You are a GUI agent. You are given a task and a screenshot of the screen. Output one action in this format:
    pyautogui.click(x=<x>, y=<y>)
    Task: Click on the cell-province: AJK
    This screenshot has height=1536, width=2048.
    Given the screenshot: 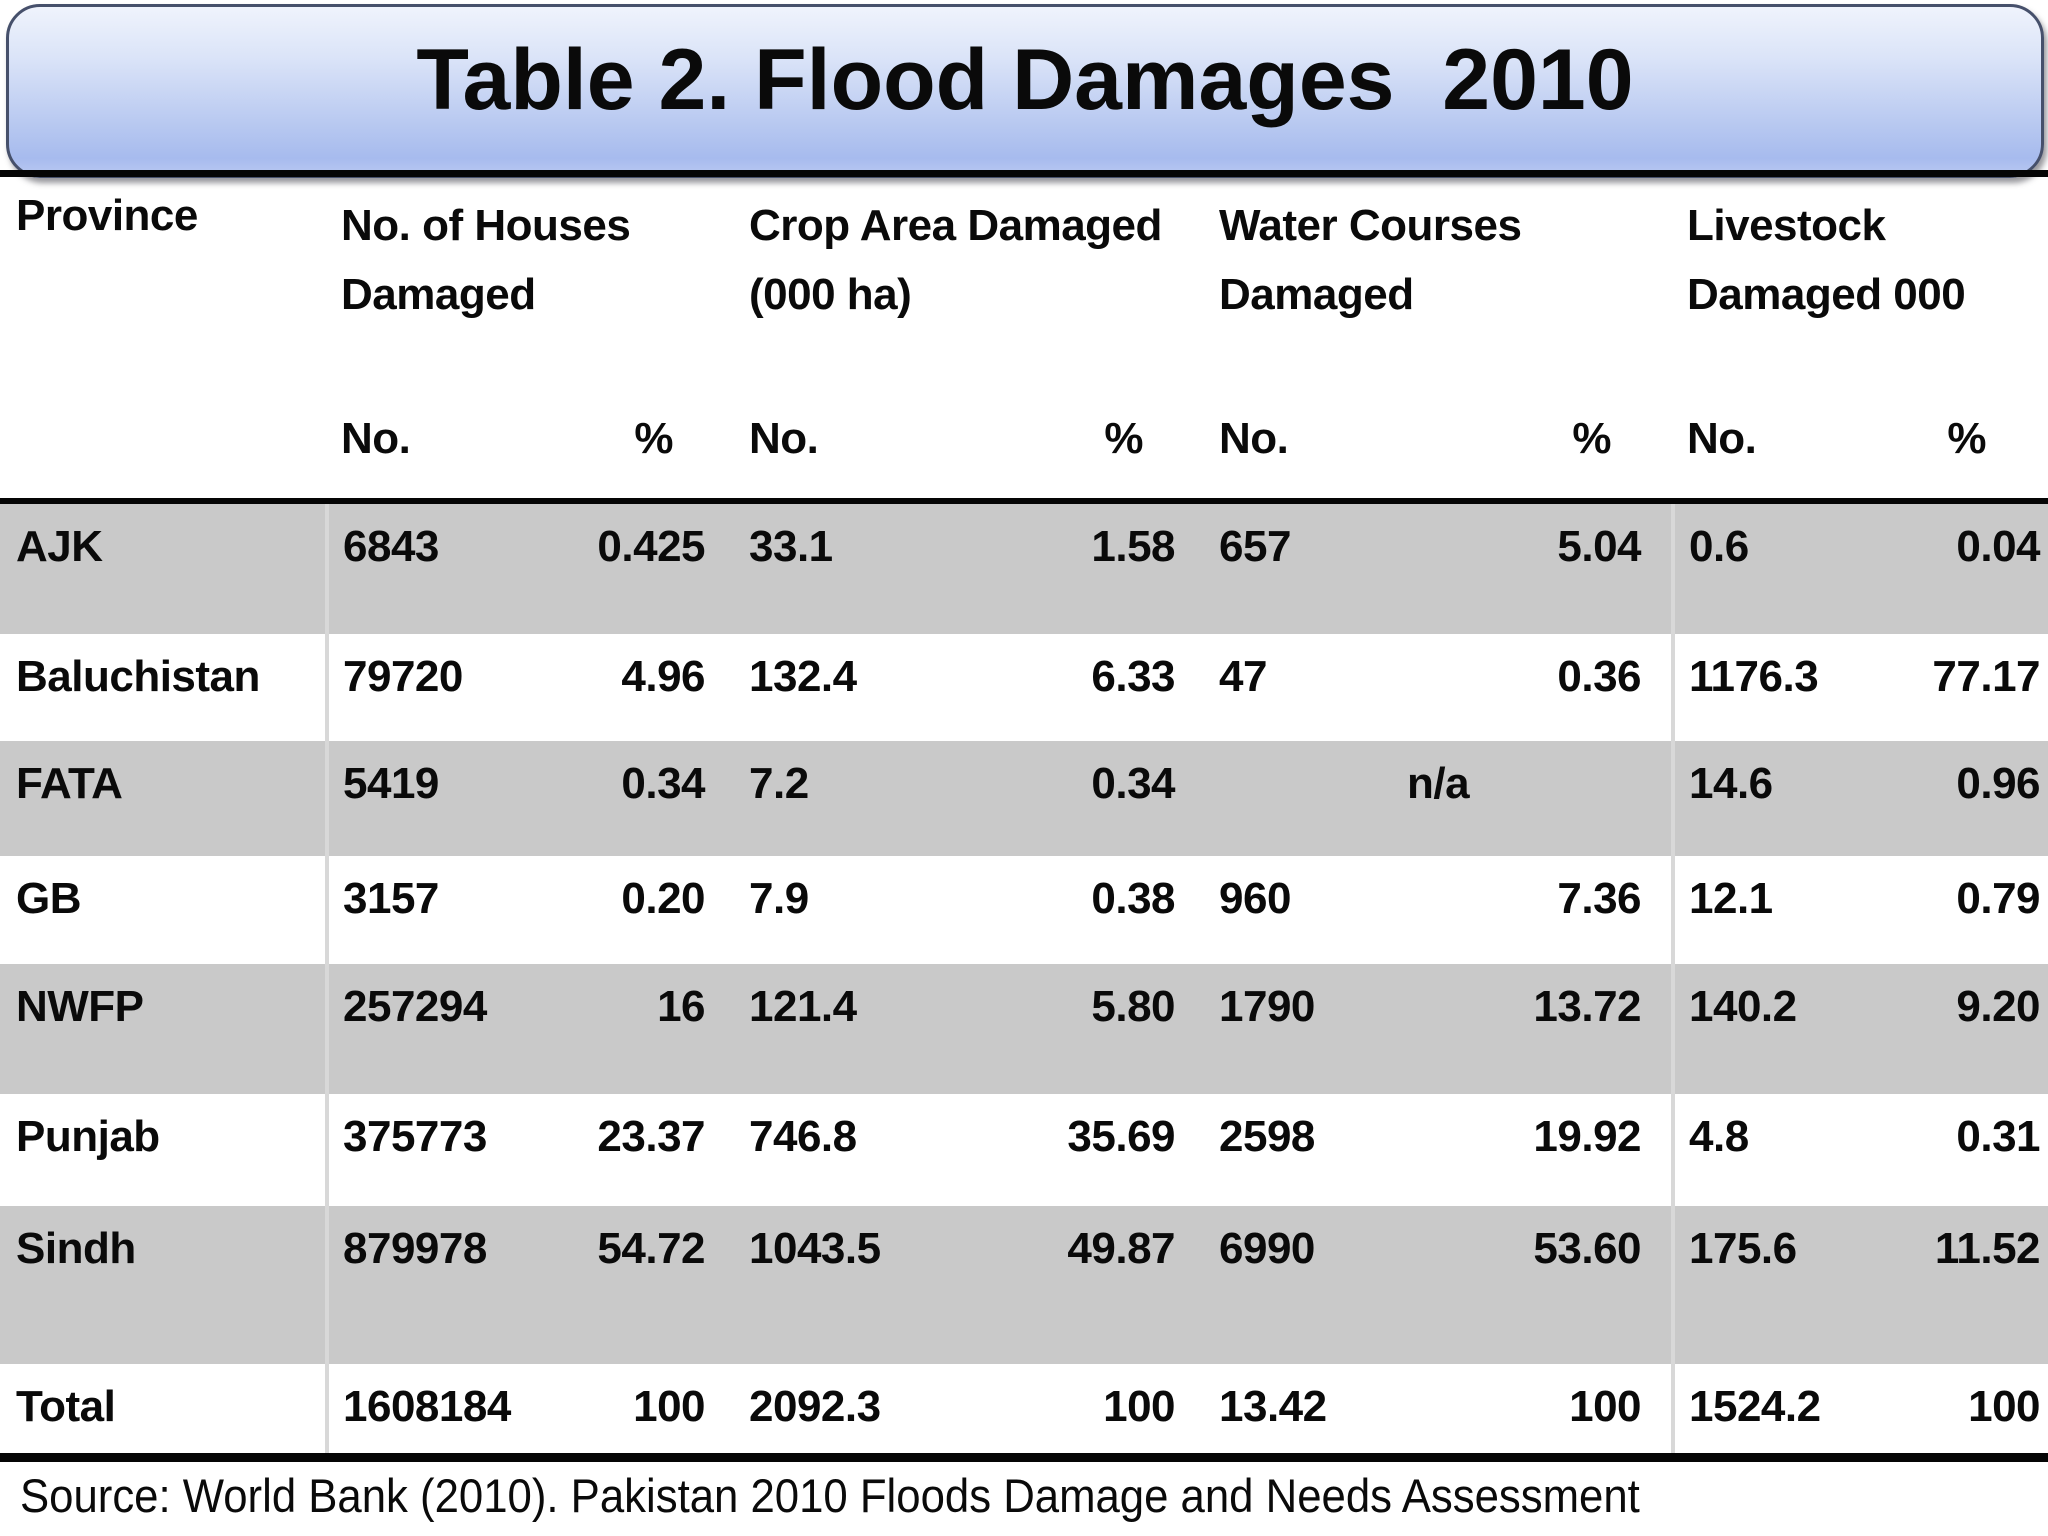 What is the action you would take?
    pyautogui.click(x=164, y=566)
    